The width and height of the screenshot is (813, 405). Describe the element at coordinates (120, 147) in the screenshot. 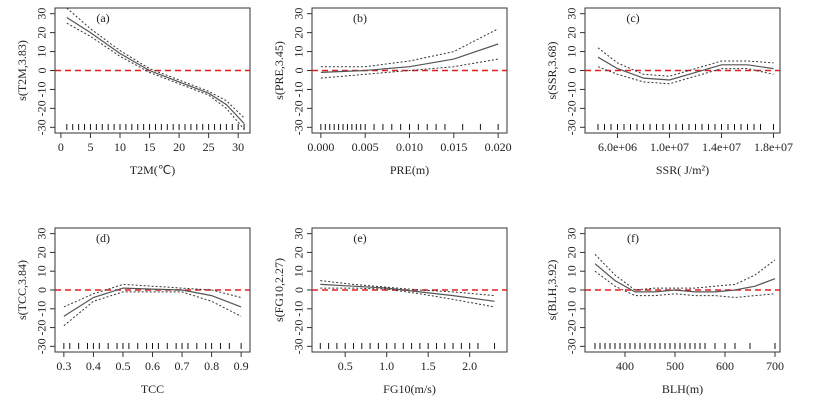

I see `x-tick-label: 10` at that location.